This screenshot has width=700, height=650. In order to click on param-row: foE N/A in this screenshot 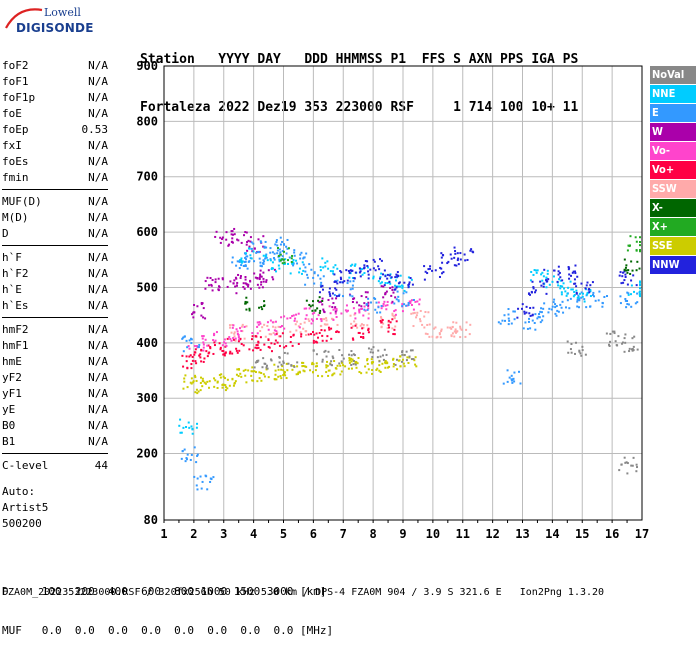, I will do `click(55, 114)`.